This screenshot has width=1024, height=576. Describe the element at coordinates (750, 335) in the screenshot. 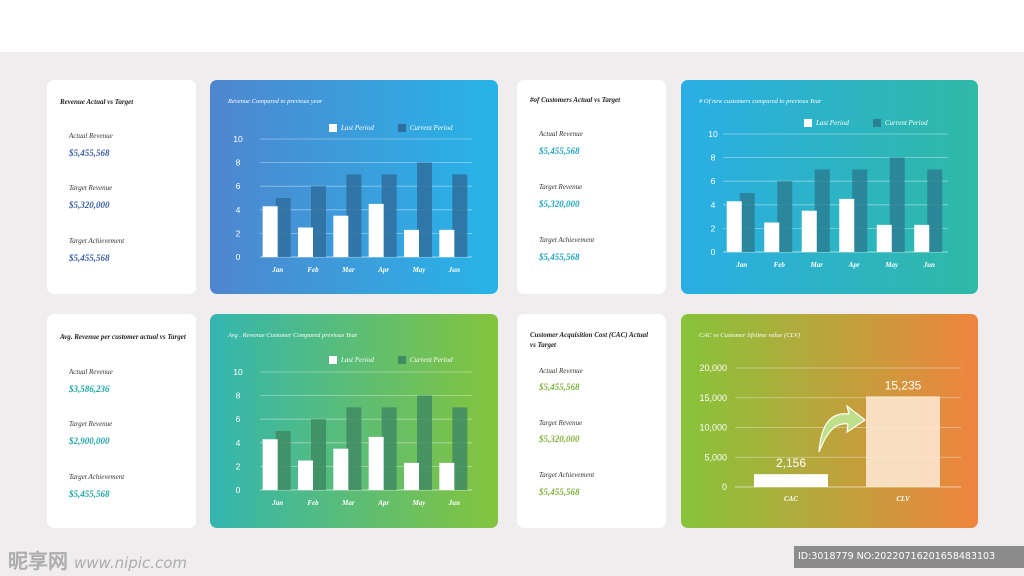

I see `chart-title: CAC vs Customer lifetime value (CLV)` at that location.